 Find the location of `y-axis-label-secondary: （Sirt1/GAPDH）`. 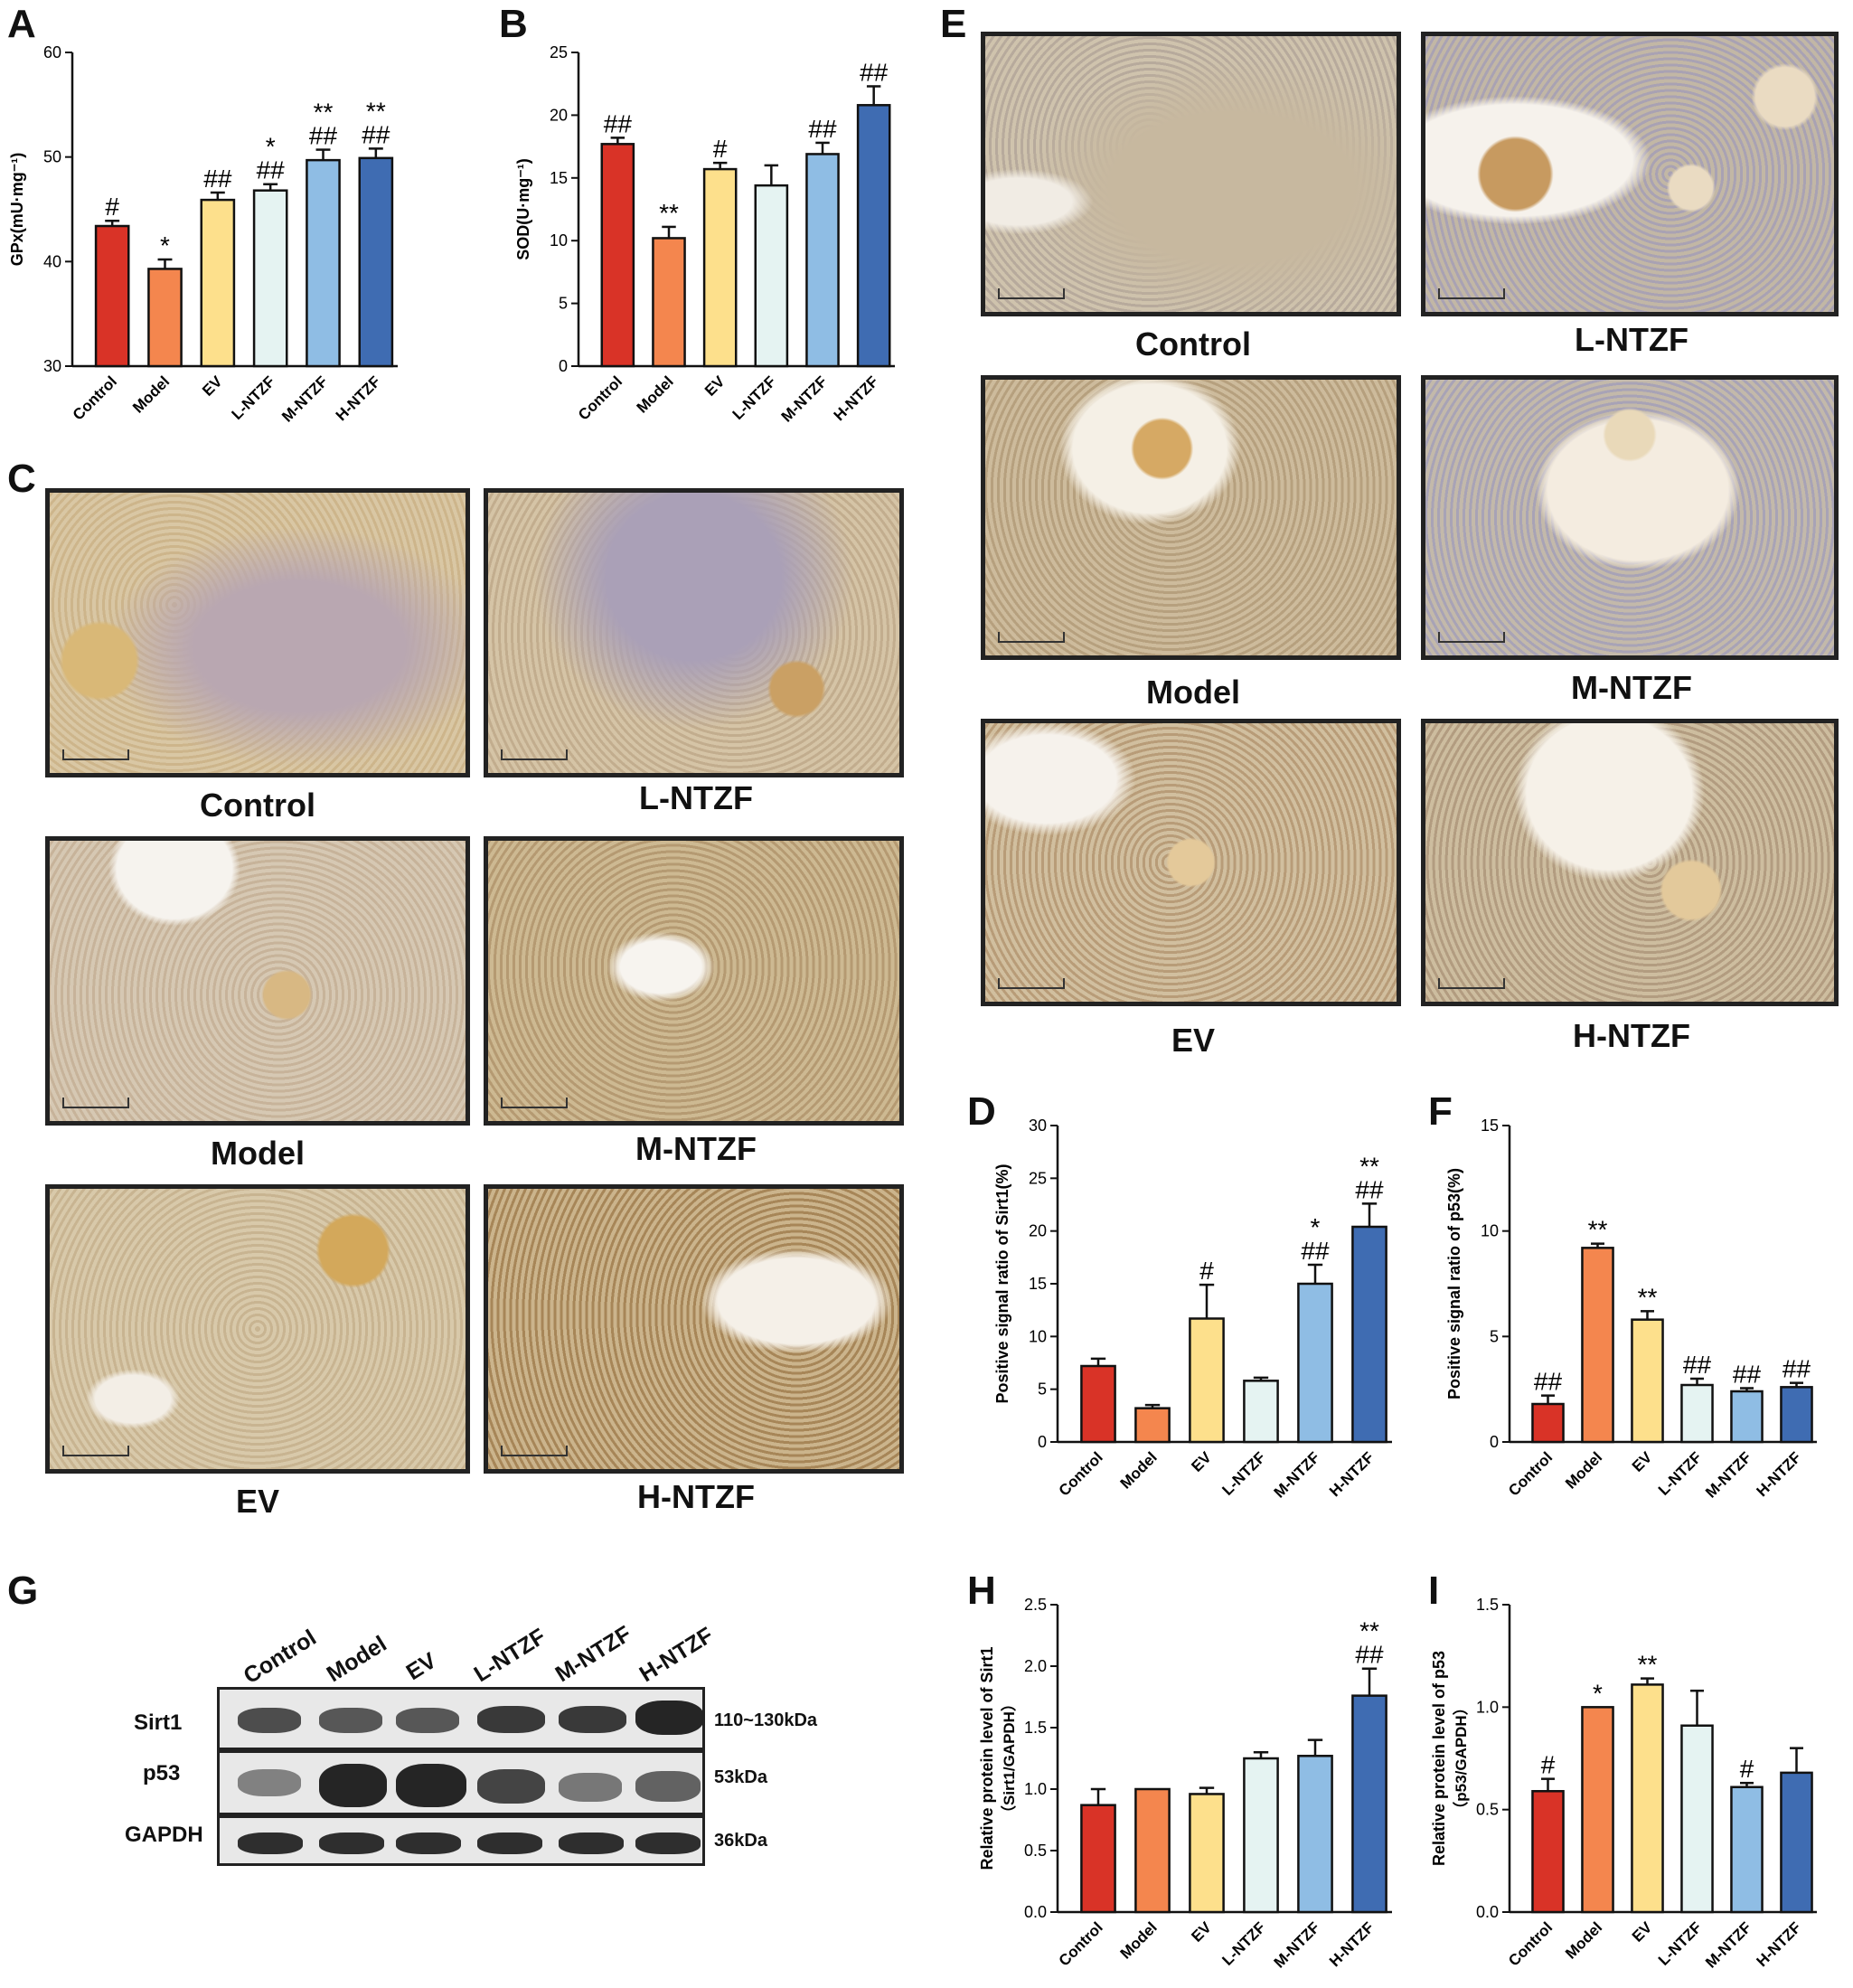

y-axis-label-secondary: （Sirt1/GAPDH） is located at coordinates (1009, 1758).